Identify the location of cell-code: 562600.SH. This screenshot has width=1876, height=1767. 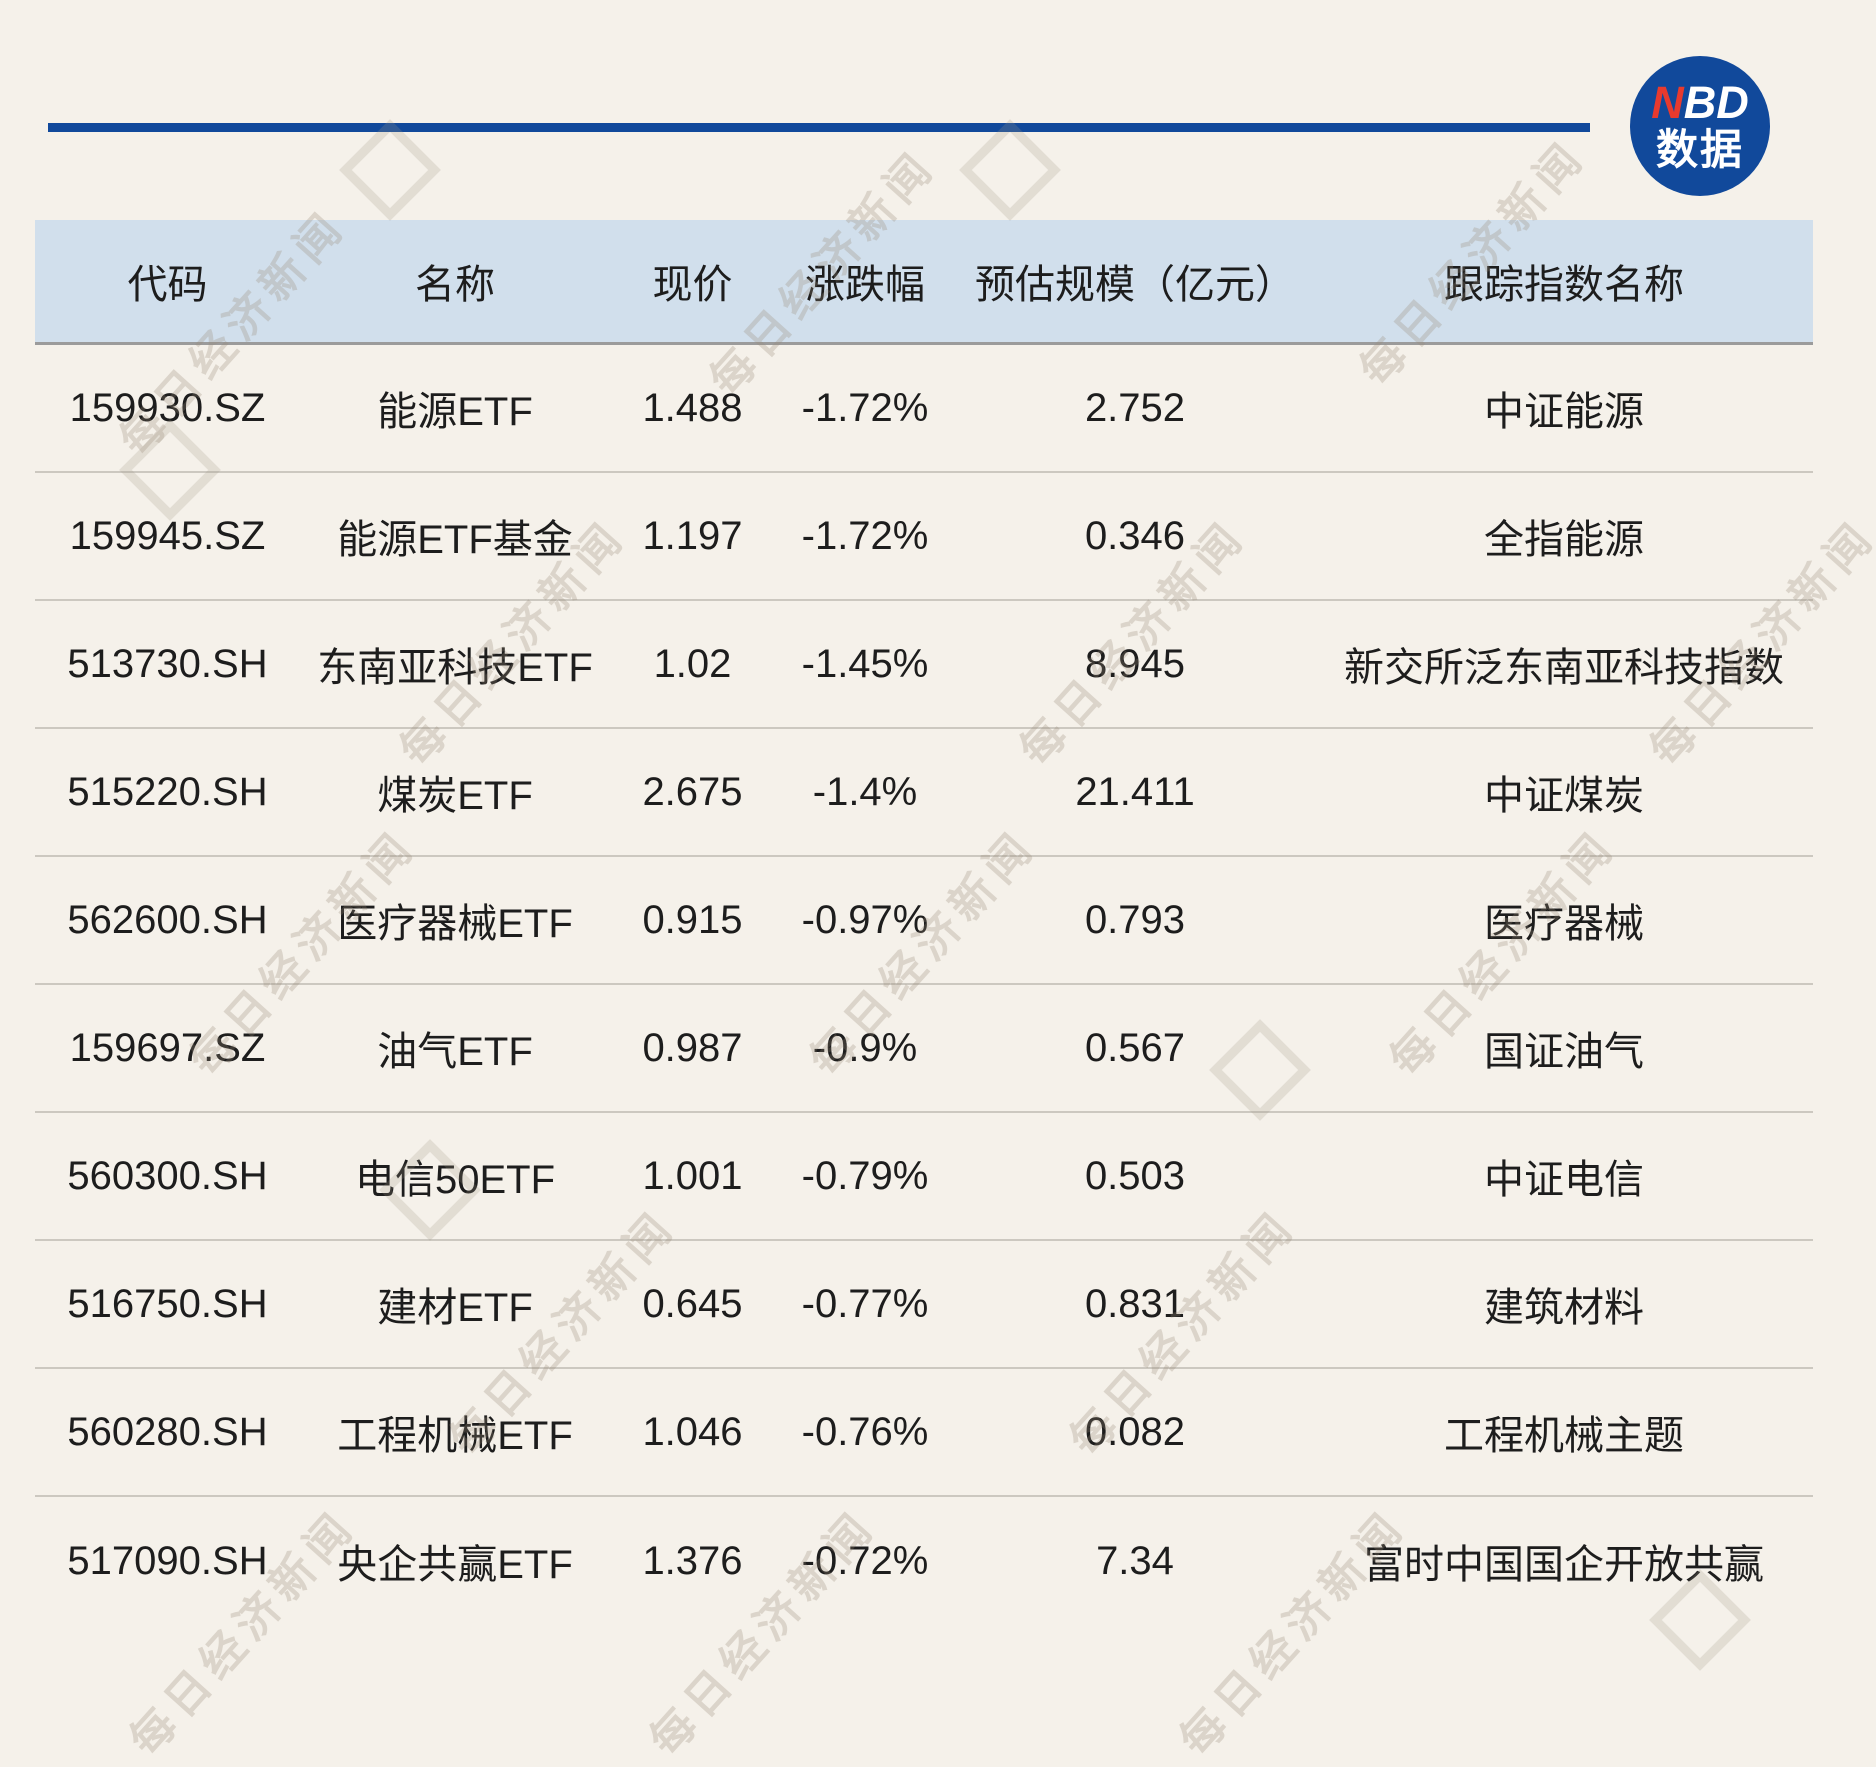
(167, 919).